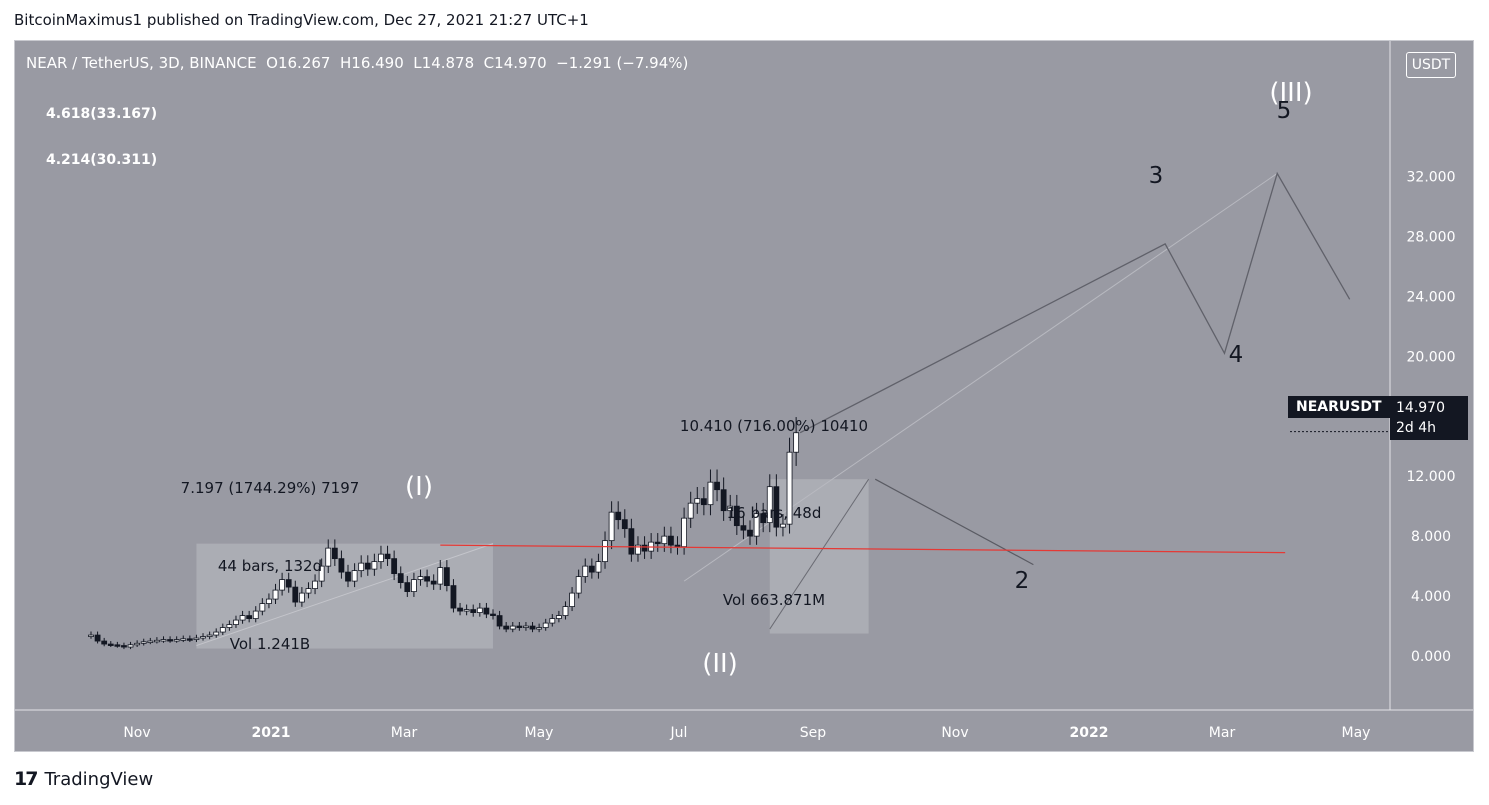  What do you see at coordinates (954, 733) in the screenshot?
I see `x-tick-label-6: Nov` at bounding box center [954, 733].